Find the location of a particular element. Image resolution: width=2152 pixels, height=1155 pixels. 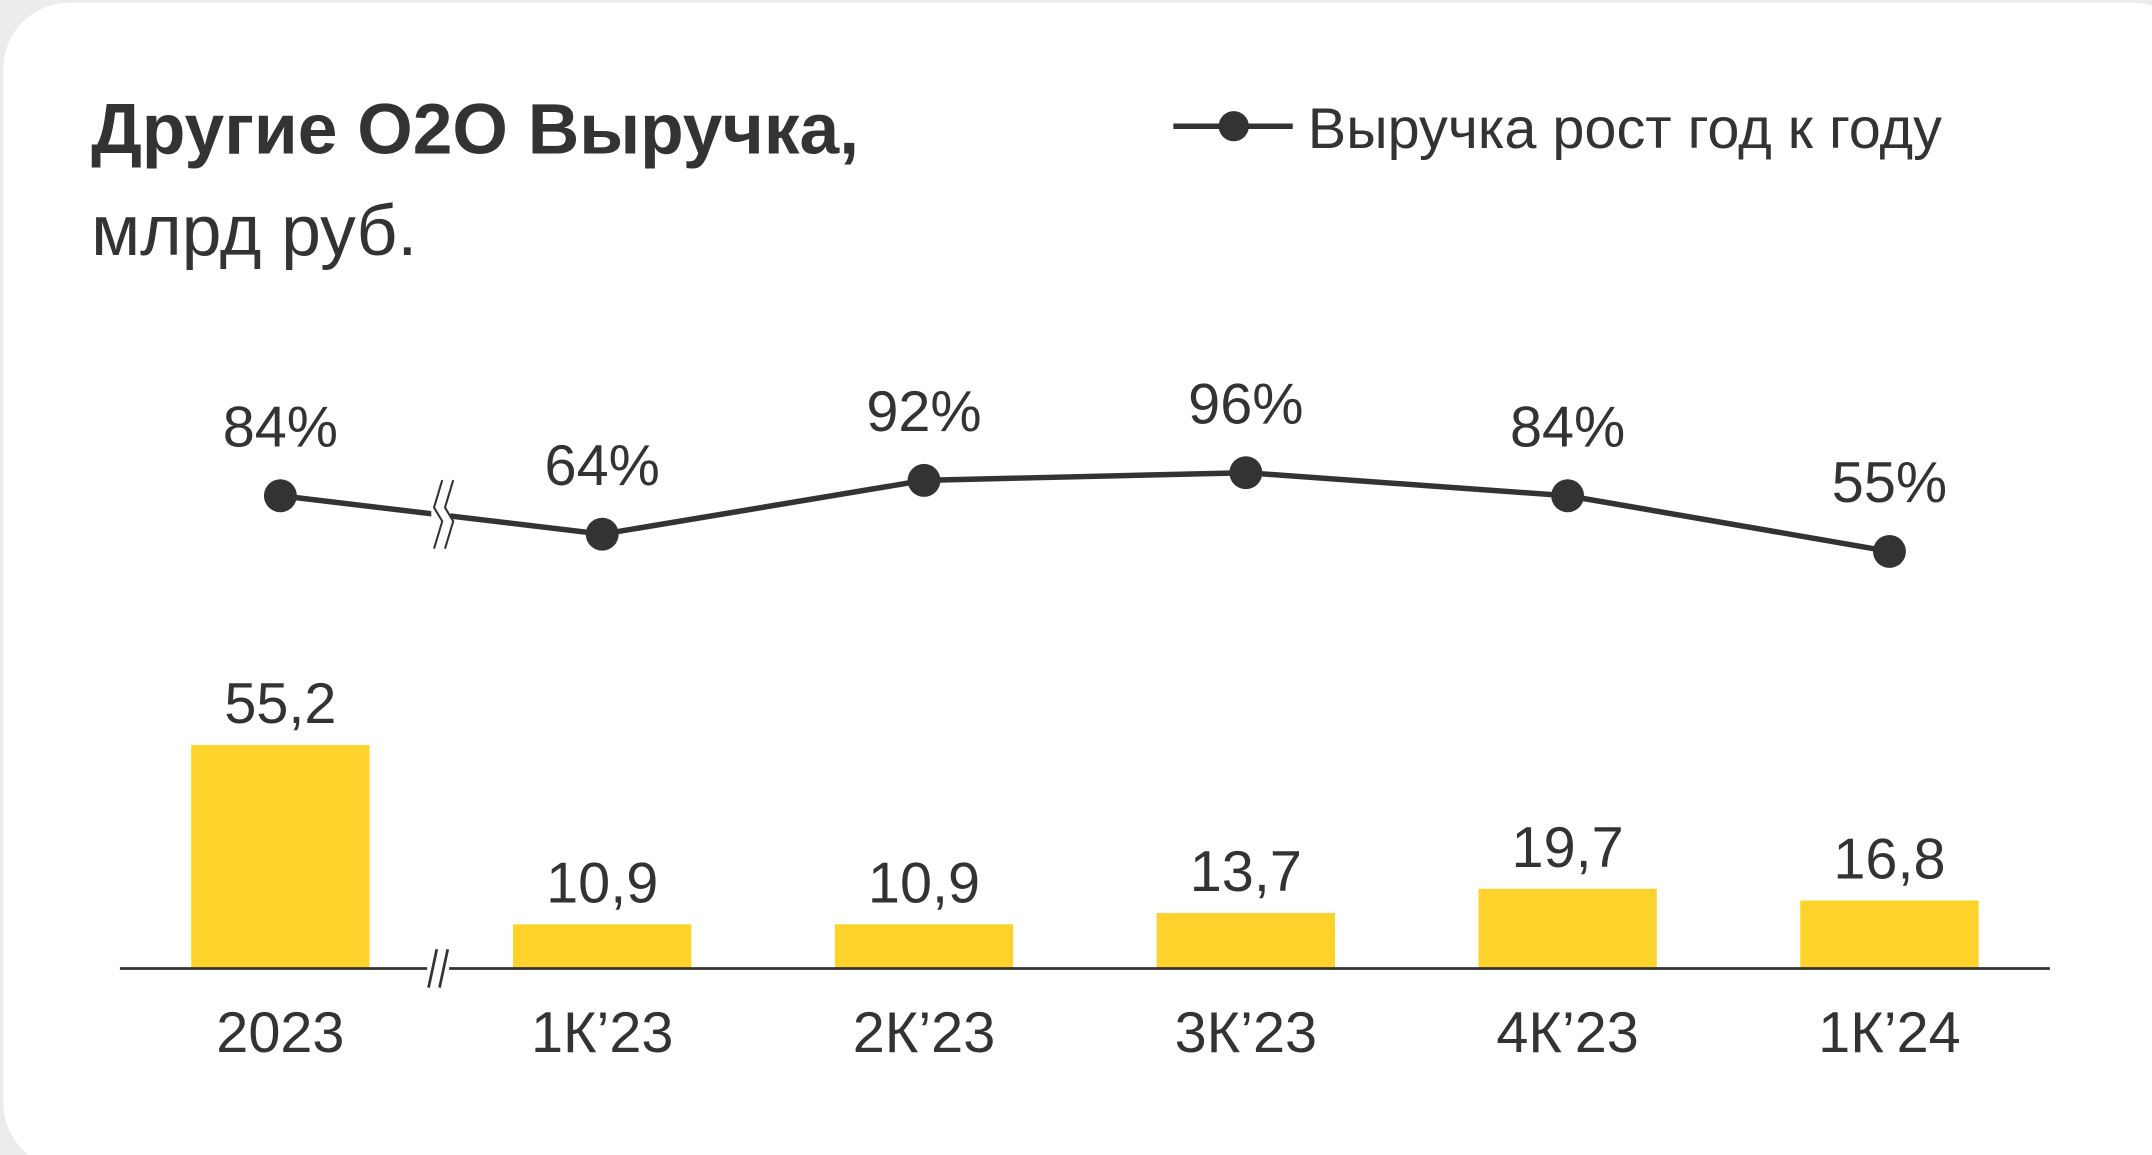

x-tick-label: 3К’23 is located at coordinates (1246, 1033).